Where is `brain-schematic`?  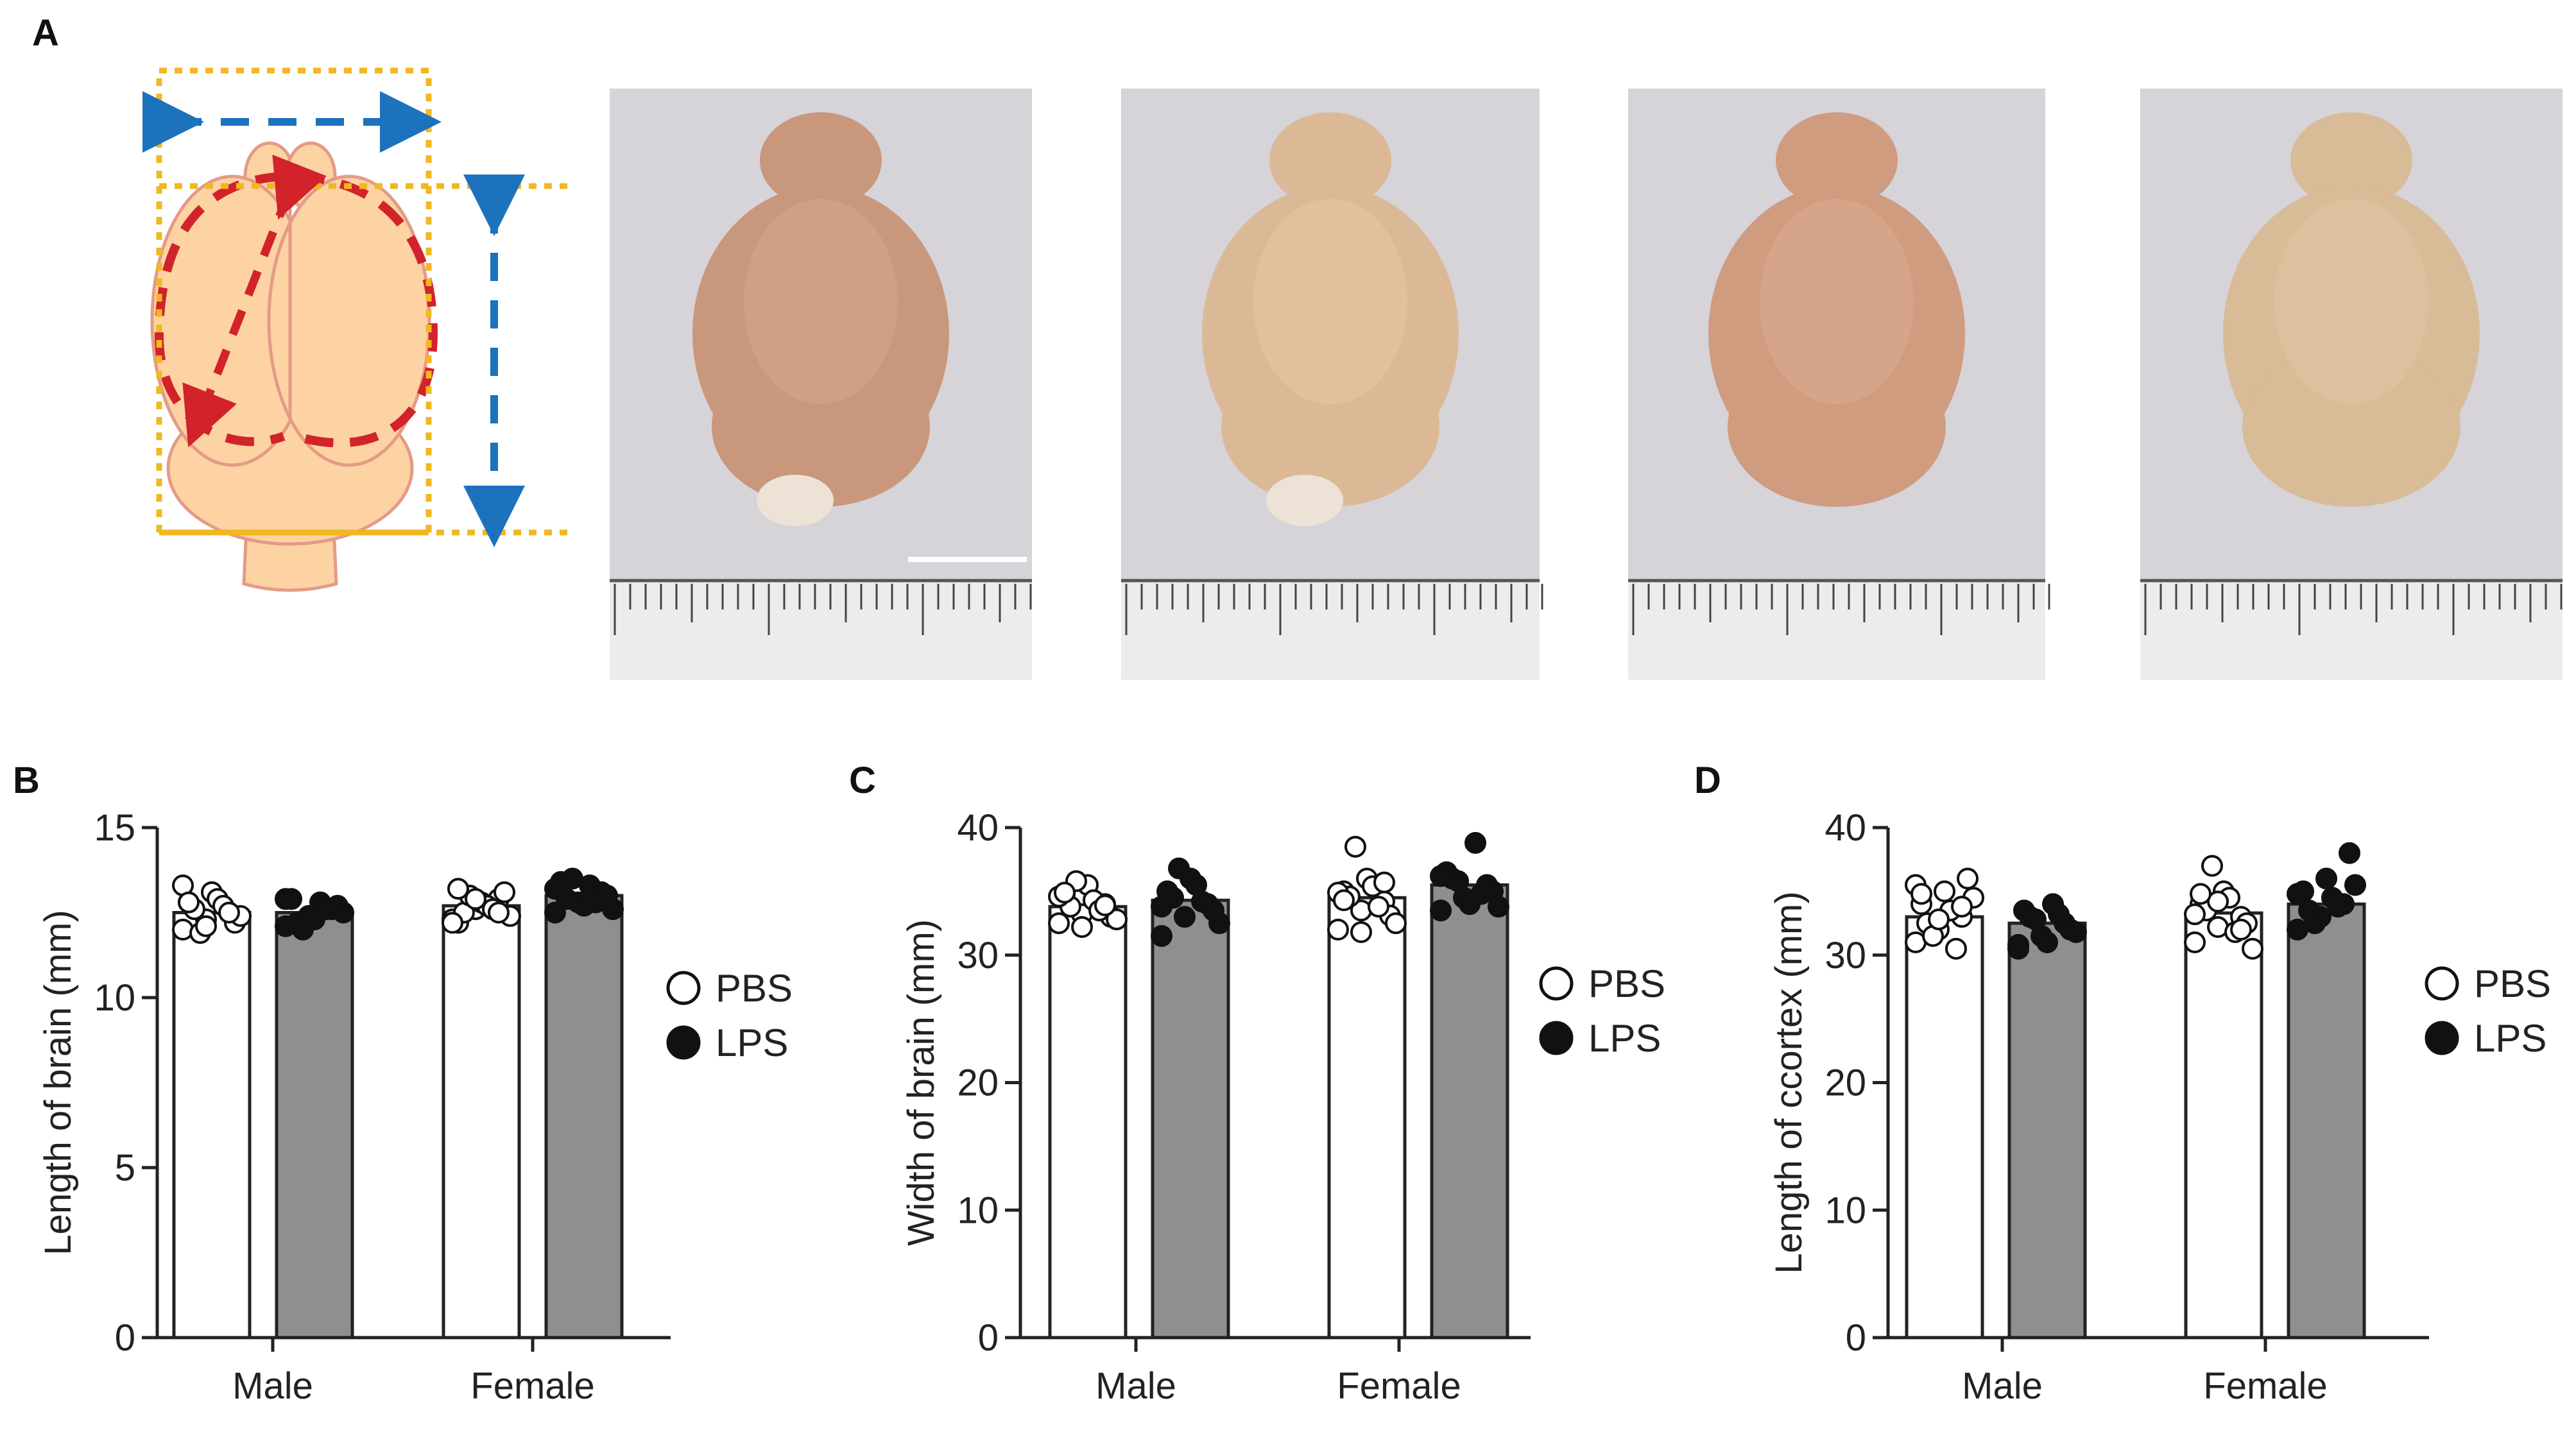 brain-schematic is located at coordinates (355, 330).